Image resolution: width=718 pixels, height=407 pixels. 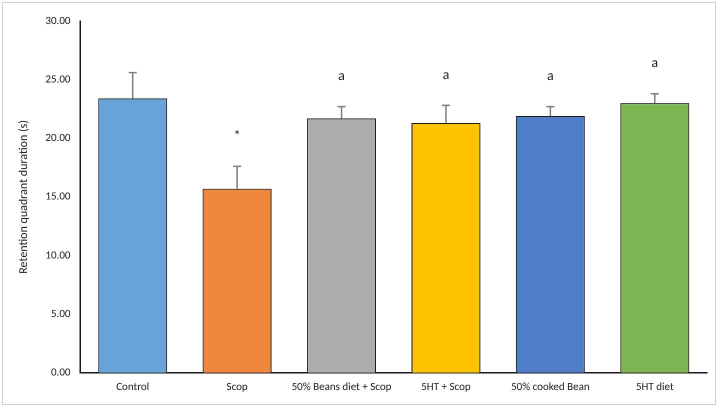 What do you see at coordinates (24, 197) in the screenshot?
I see `y-axis-title: Retention quadrant duration (s)` at bounding box center [24, 197].